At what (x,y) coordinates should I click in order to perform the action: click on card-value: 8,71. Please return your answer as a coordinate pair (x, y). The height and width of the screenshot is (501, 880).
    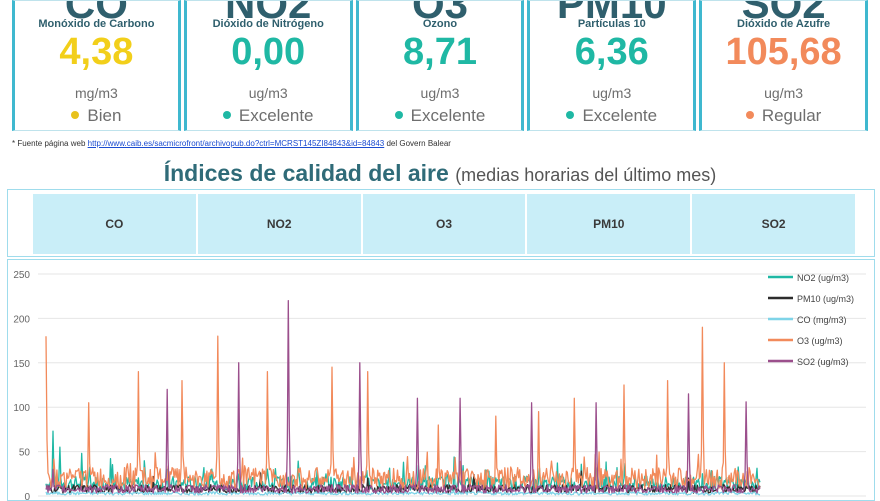
    Looking at the image, I should click on (440, 52).